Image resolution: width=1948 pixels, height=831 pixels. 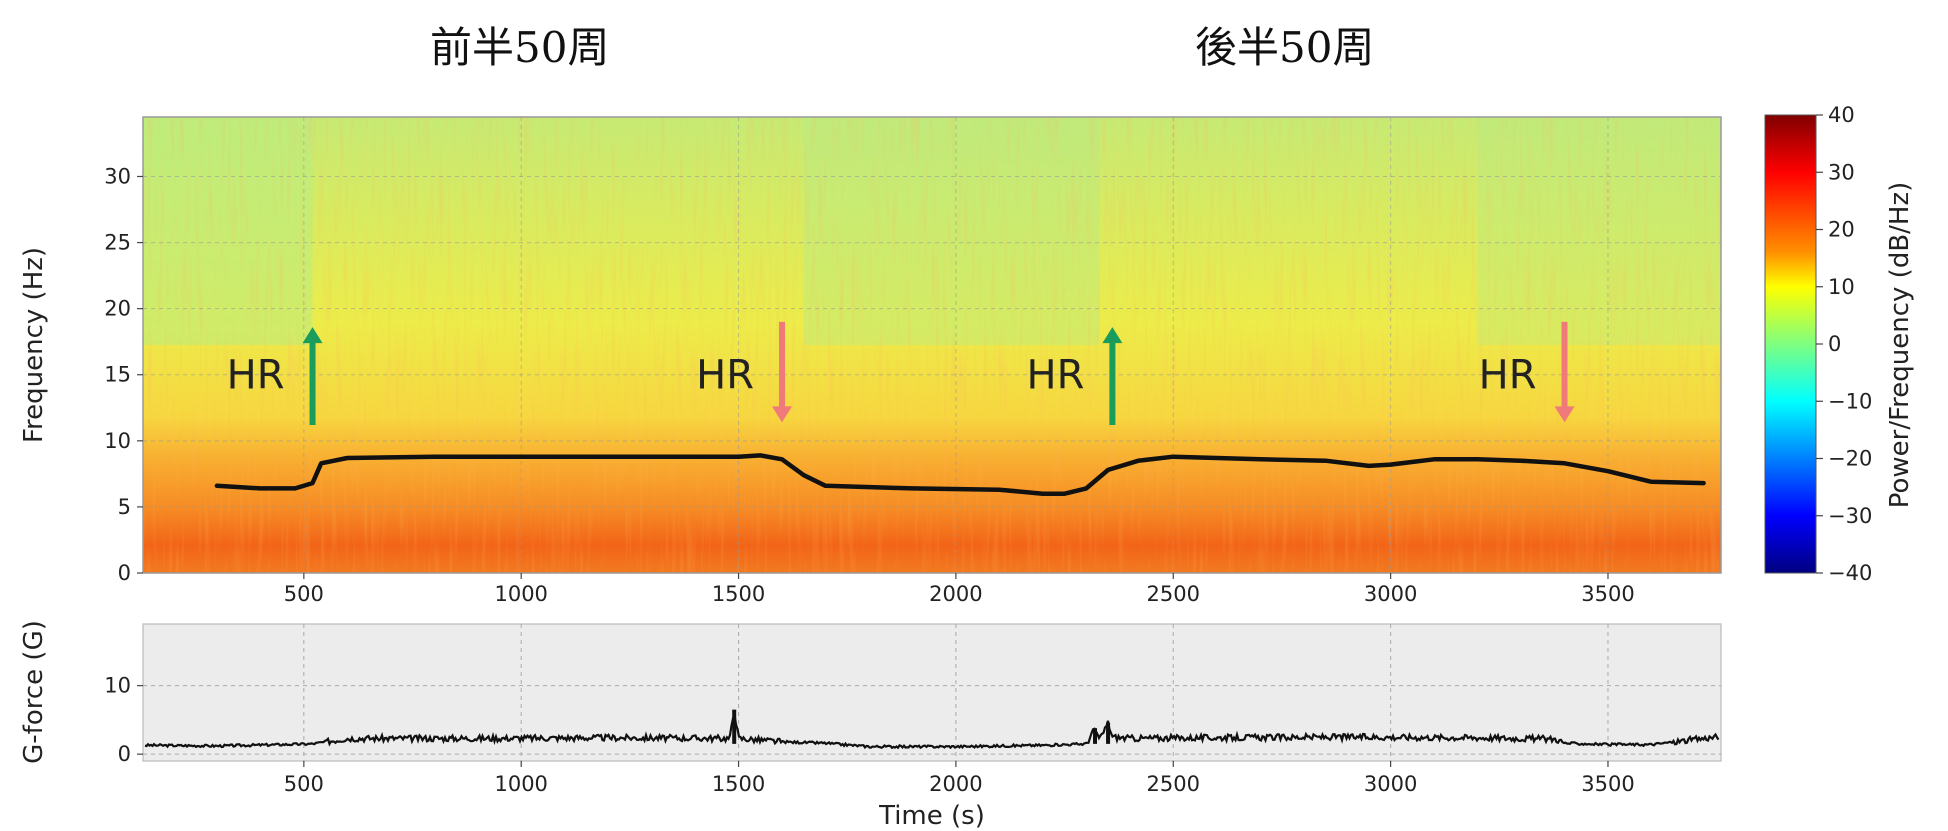 What do you see at coordinates (520, 47) in the screenshot?
I see `first-half-title: 前半50周` at bounding box center [520, 47].